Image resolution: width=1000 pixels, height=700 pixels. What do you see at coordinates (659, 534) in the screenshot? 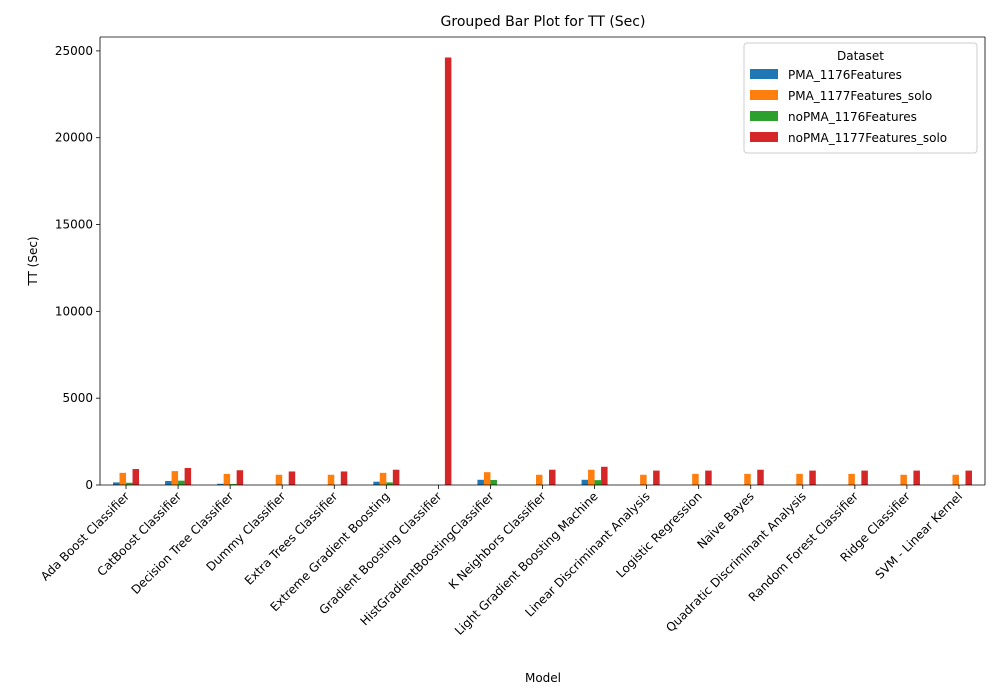
I see `x-tick-label: Logistic Regression` at bounding box center [659, 534].